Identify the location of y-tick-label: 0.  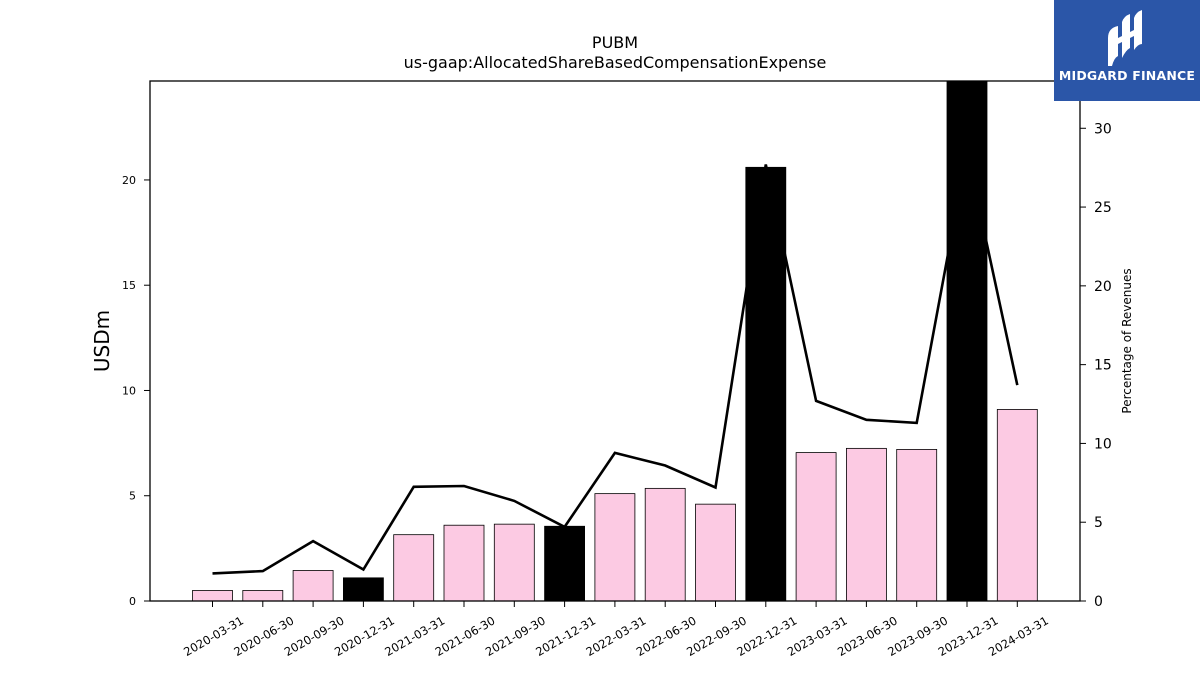
(132, 601).